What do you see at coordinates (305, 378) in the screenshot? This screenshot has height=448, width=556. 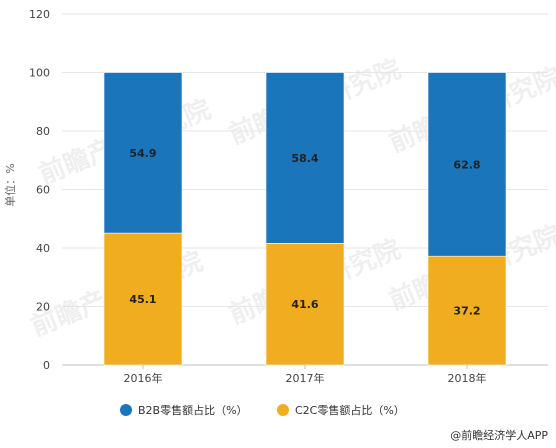 I see `x-tick-label: 2017年` at bounding box center [305, 378].